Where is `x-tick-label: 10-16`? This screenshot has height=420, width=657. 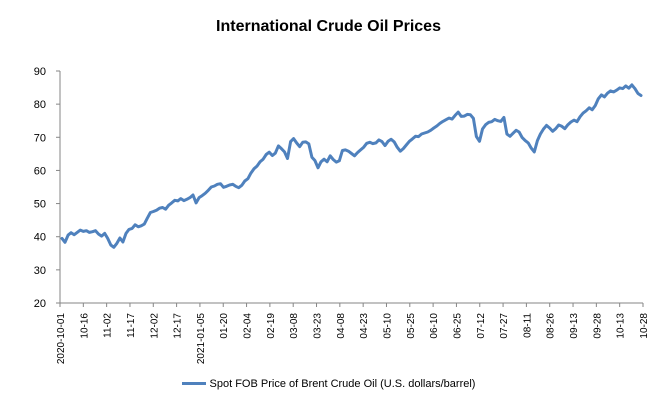 x-tick-label: 10-16 is located at coordinates (84, 326).